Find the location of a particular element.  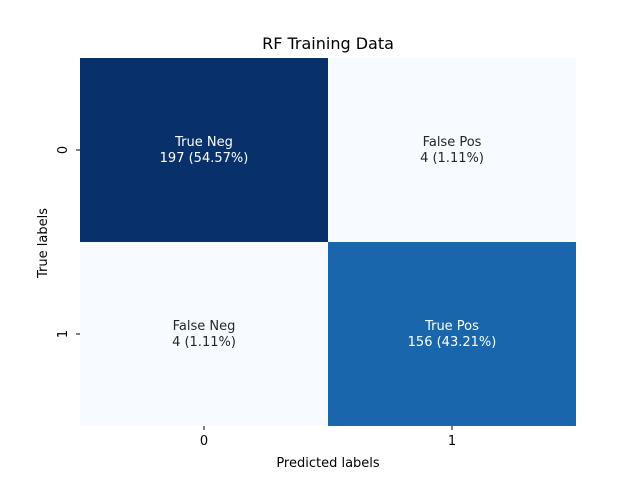

x-axis-label: Predicted labels is located at coordinates (328, 463).